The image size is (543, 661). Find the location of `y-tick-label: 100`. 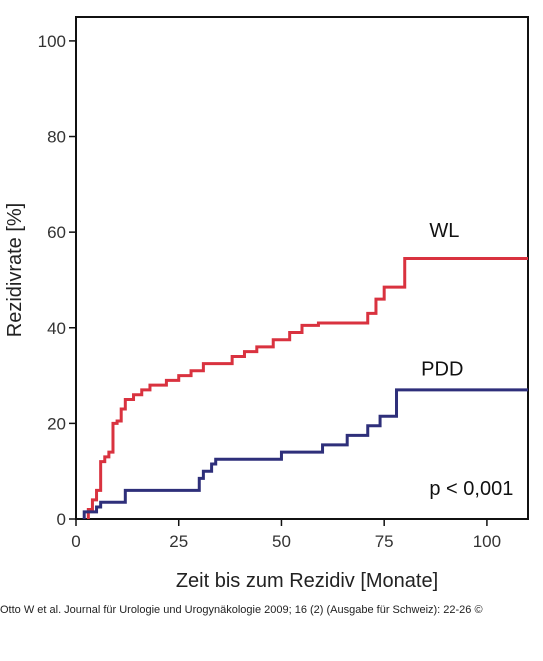

y-tick-label: 100 is located at coordinates (52, 41).